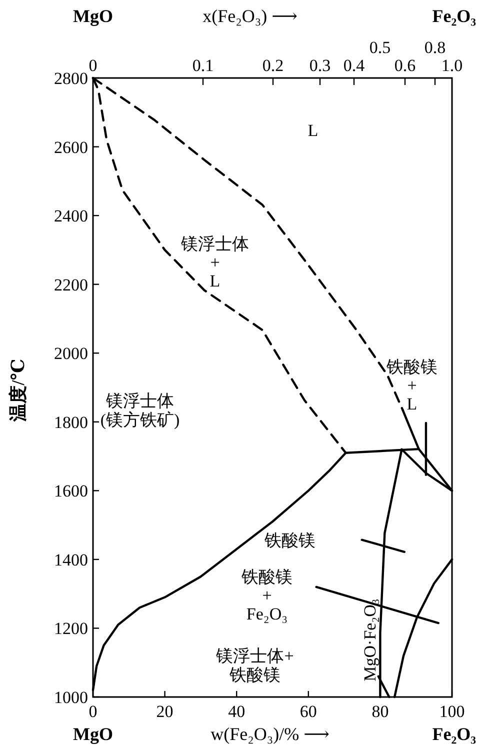 The height and width of the screenshot is (748, 478). I want to click on text: 0.1, so click(203, 65).